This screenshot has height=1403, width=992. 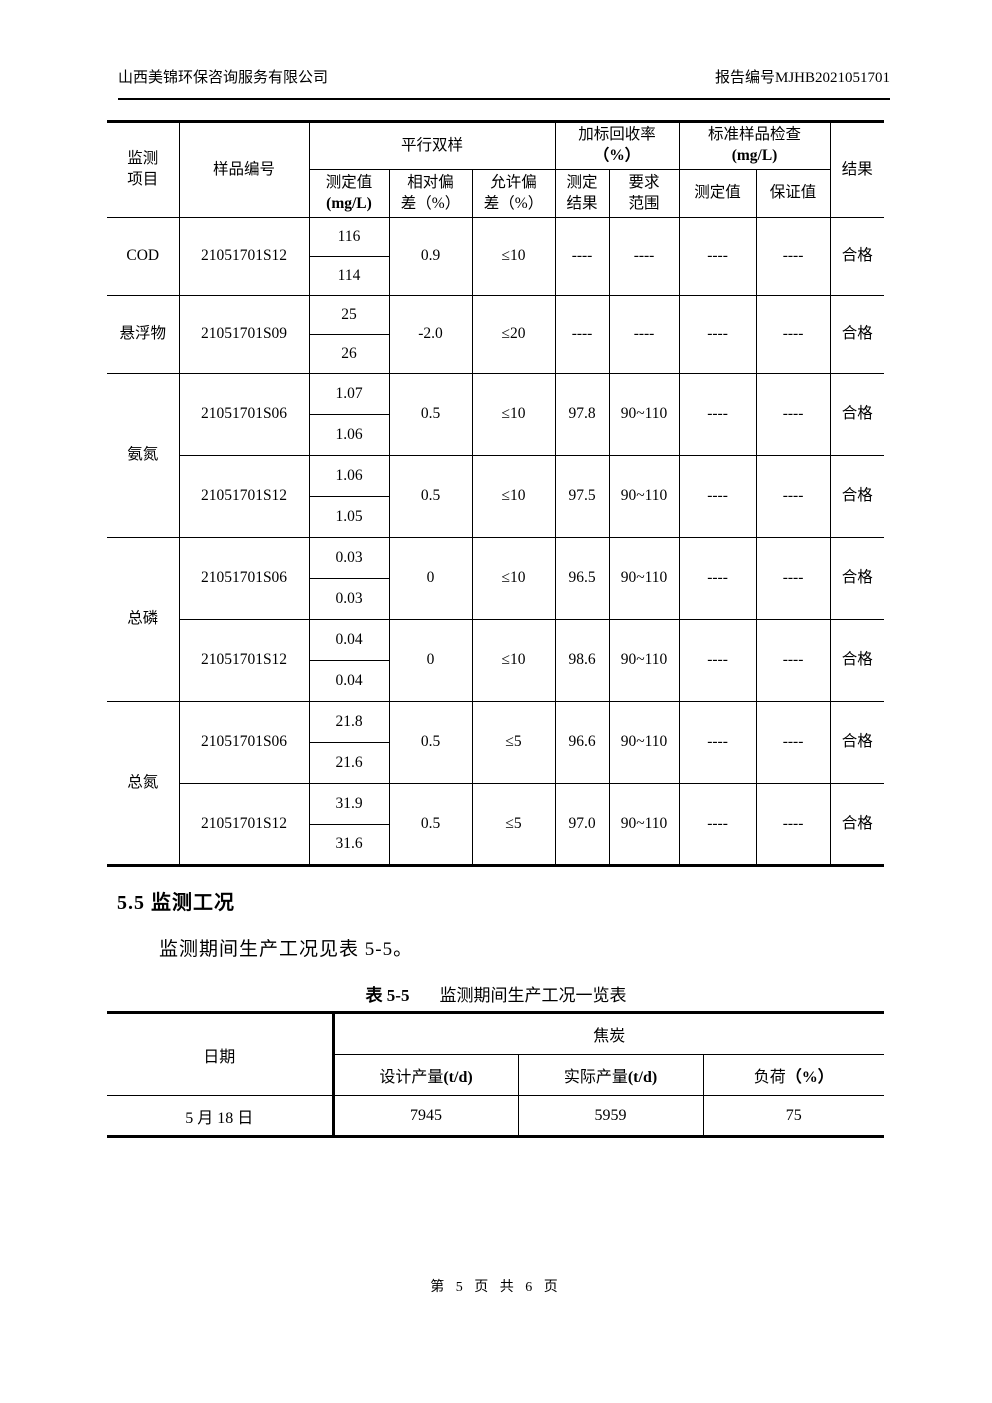 What do you see at coordinates (582, 660) in the screenshot?
I see `cell-spike-result: 98.6` at bounding box center [582, 660].